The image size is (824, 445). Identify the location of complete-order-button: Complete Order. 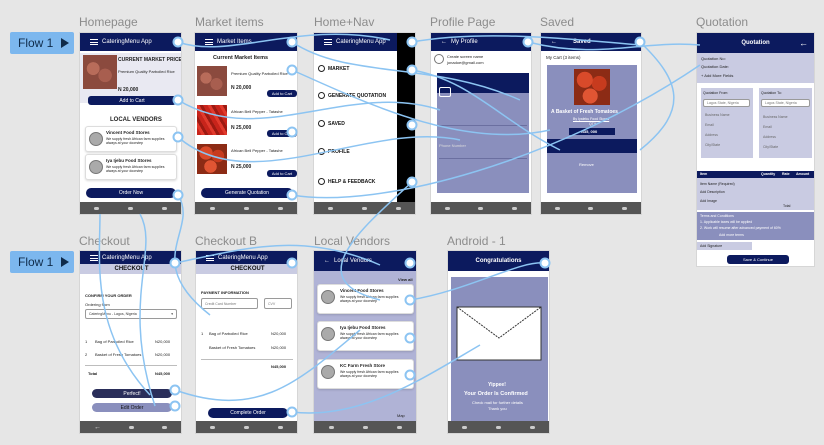
(248, 413).